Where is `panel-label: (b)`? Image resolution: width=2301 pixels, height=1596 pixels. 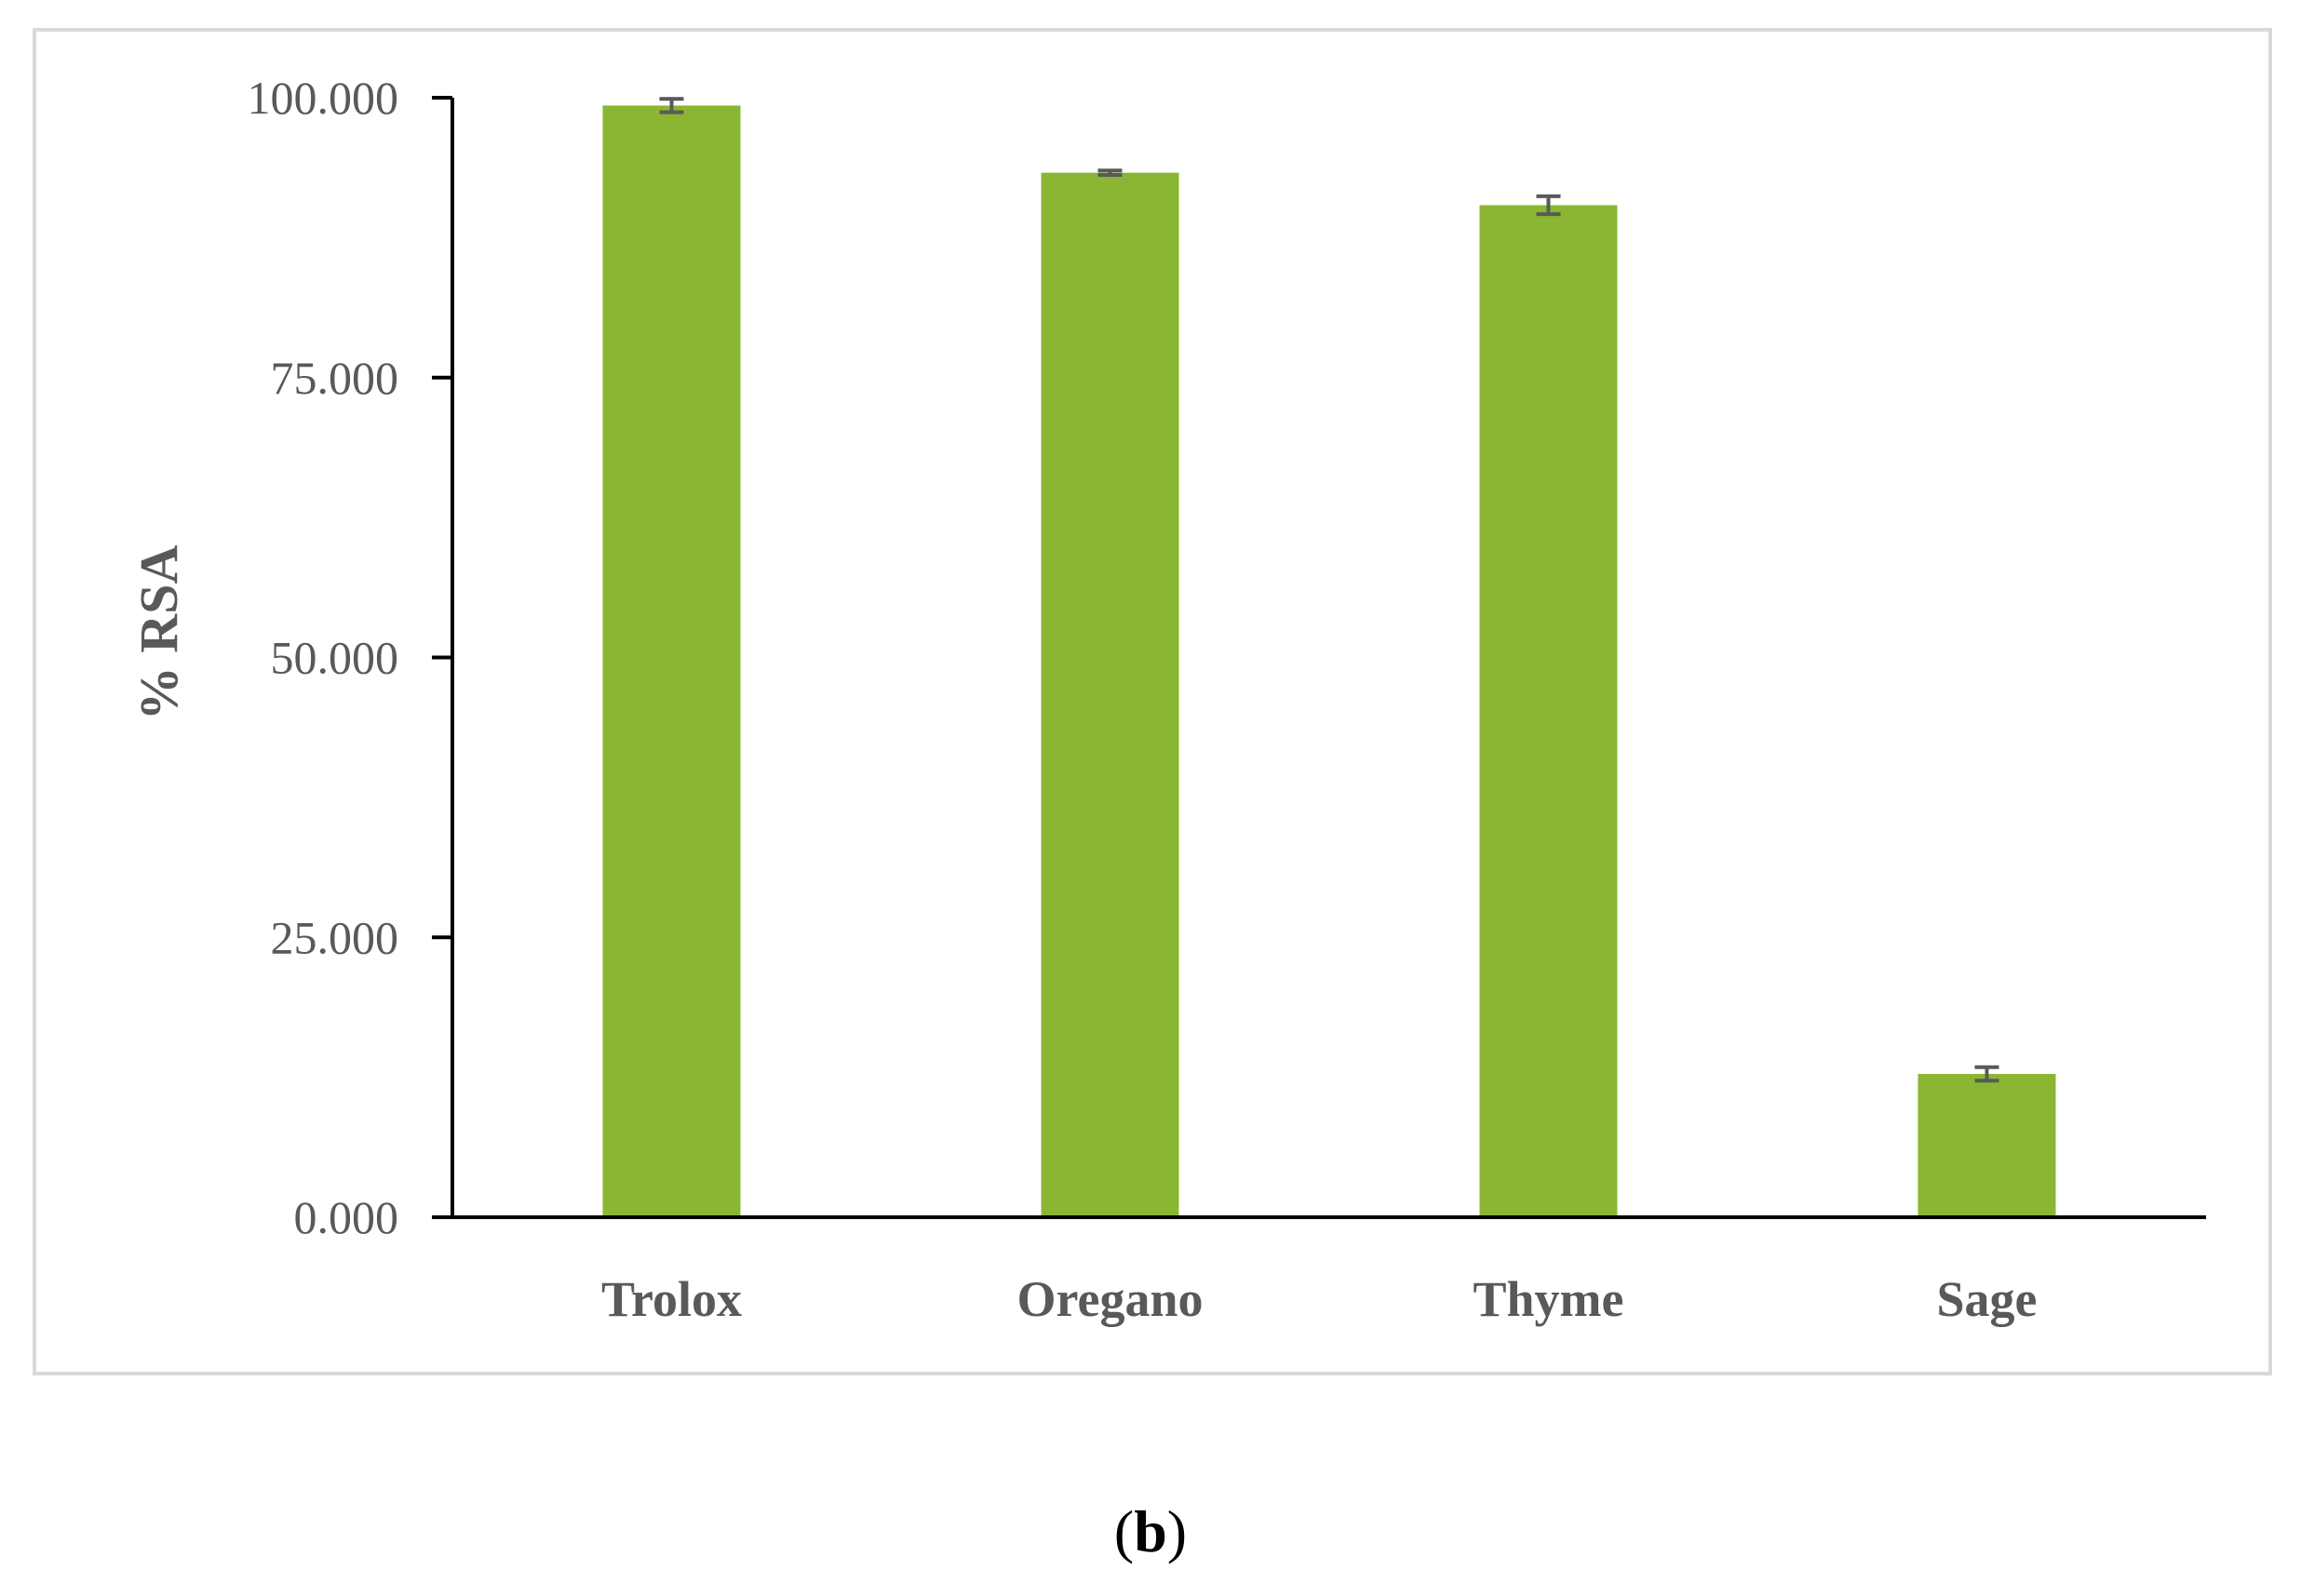
panel-label: (b) is located at coordinates (1150, 1531).